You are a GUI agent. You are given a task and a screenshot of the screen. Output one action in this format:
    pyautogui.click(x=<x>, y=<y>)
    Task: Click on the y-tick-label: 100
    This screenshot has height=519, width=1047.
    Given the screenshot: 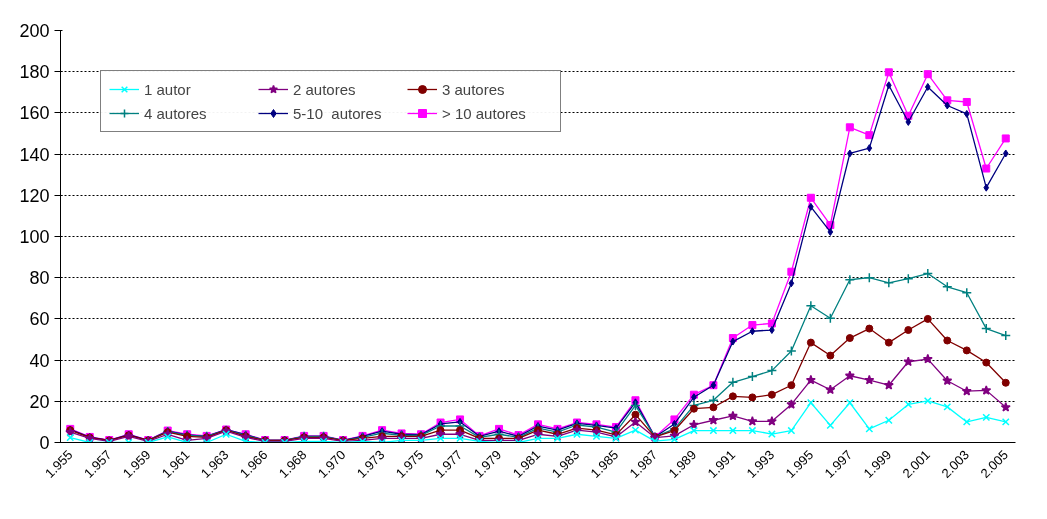 What is the action you would take?
    pyautogui.click(x=34, y=237)
    